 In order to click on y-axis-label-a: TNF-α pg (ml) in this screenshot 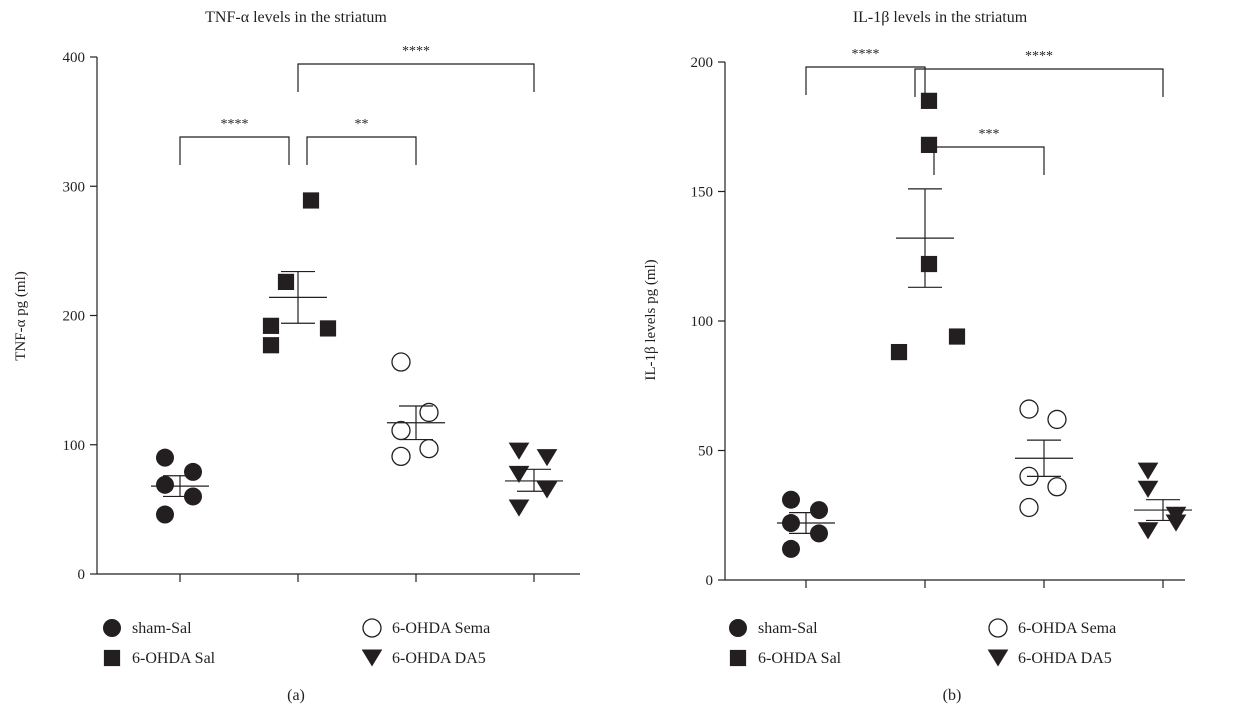, I will do `click(21, 316)`.